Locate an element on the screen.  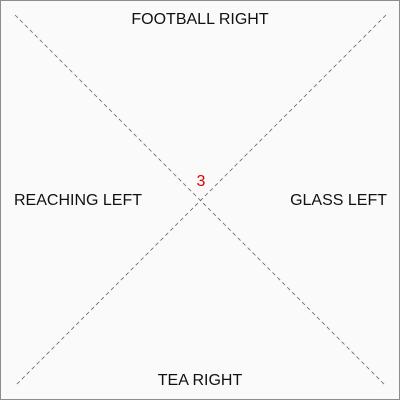
center-counter: 3 is located at coordinates (201, 181).